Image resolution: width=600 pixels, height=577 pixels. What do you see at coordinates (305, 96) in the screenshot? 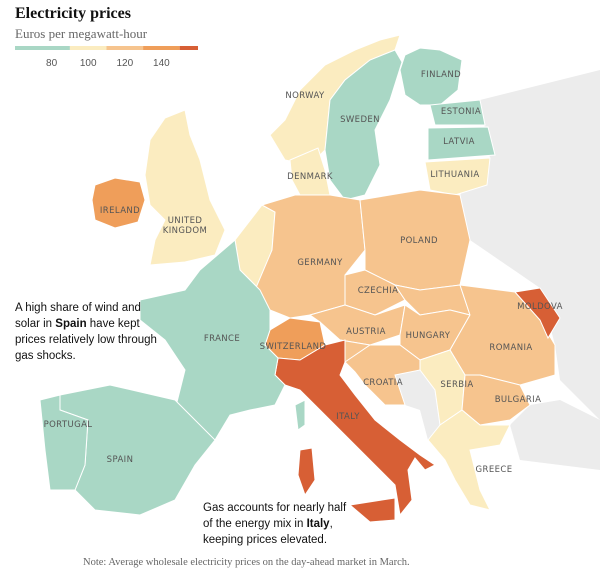
I see `country-label: NORWAY` at bounding box center [305, 96].